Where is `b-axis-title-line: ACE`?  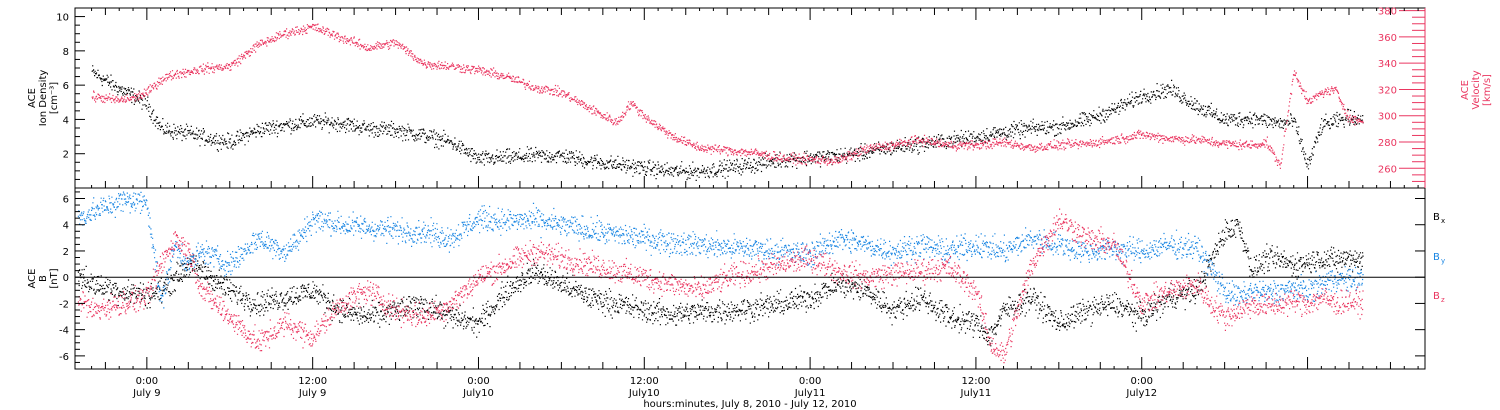
b-axis-title-line: ACE is located at coordinates (32, 279).